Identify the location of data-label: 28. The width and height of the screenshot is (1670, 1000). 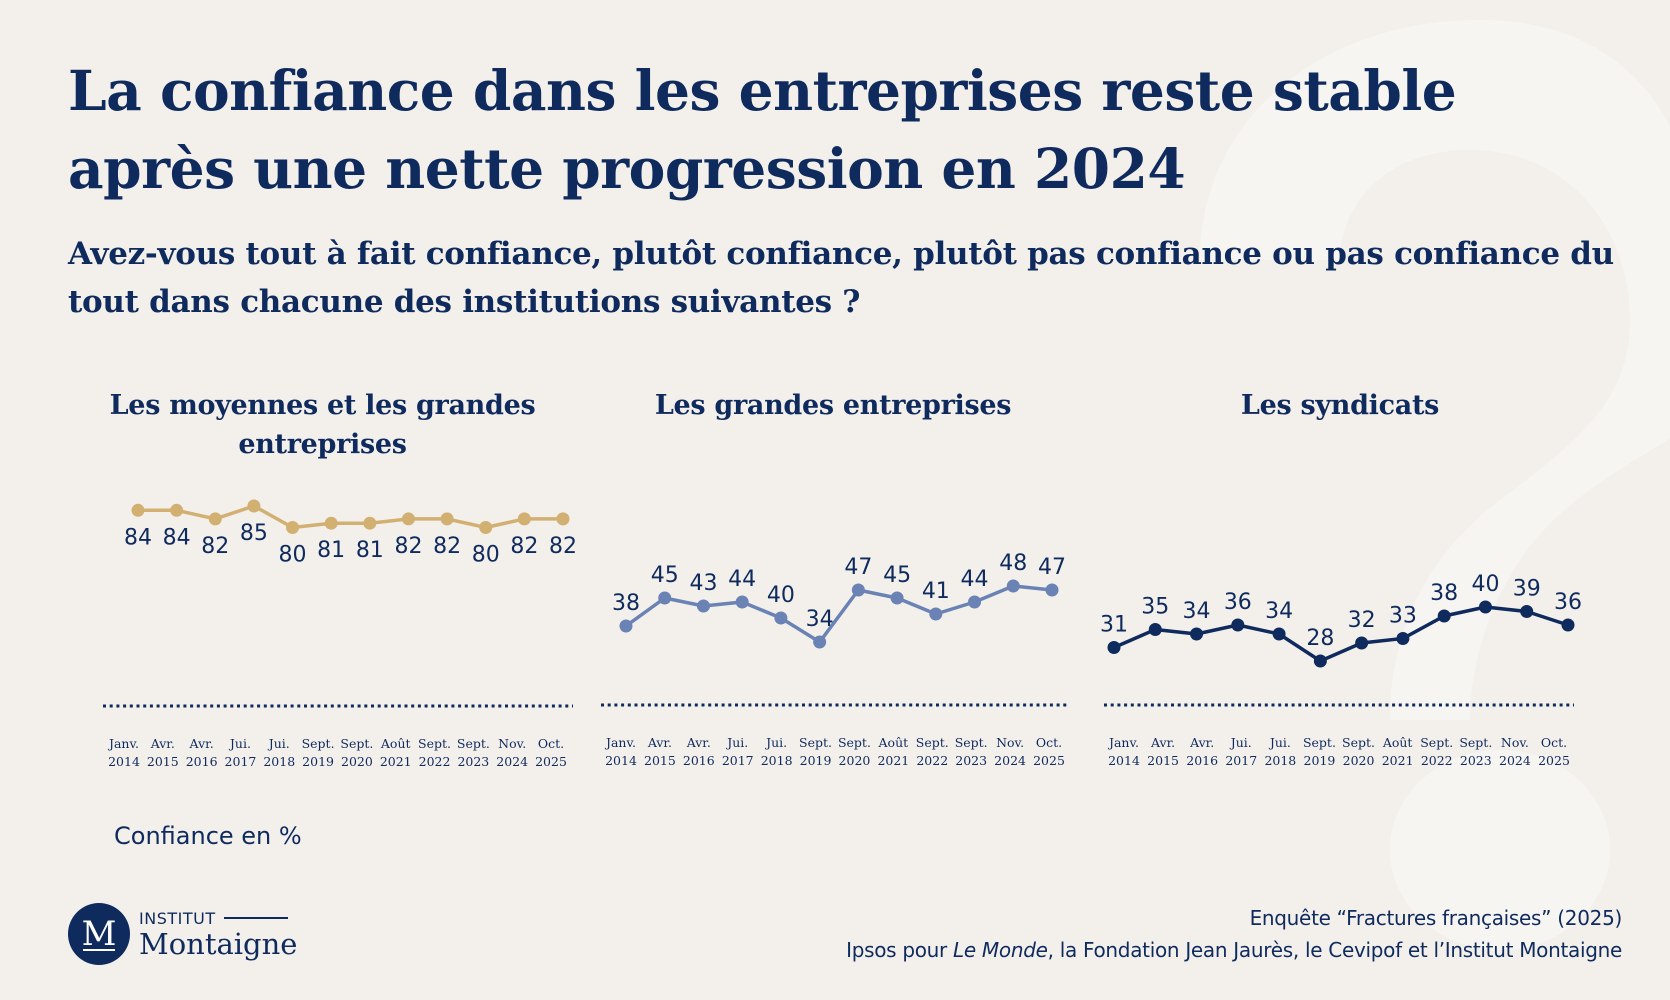
(1320, 638).